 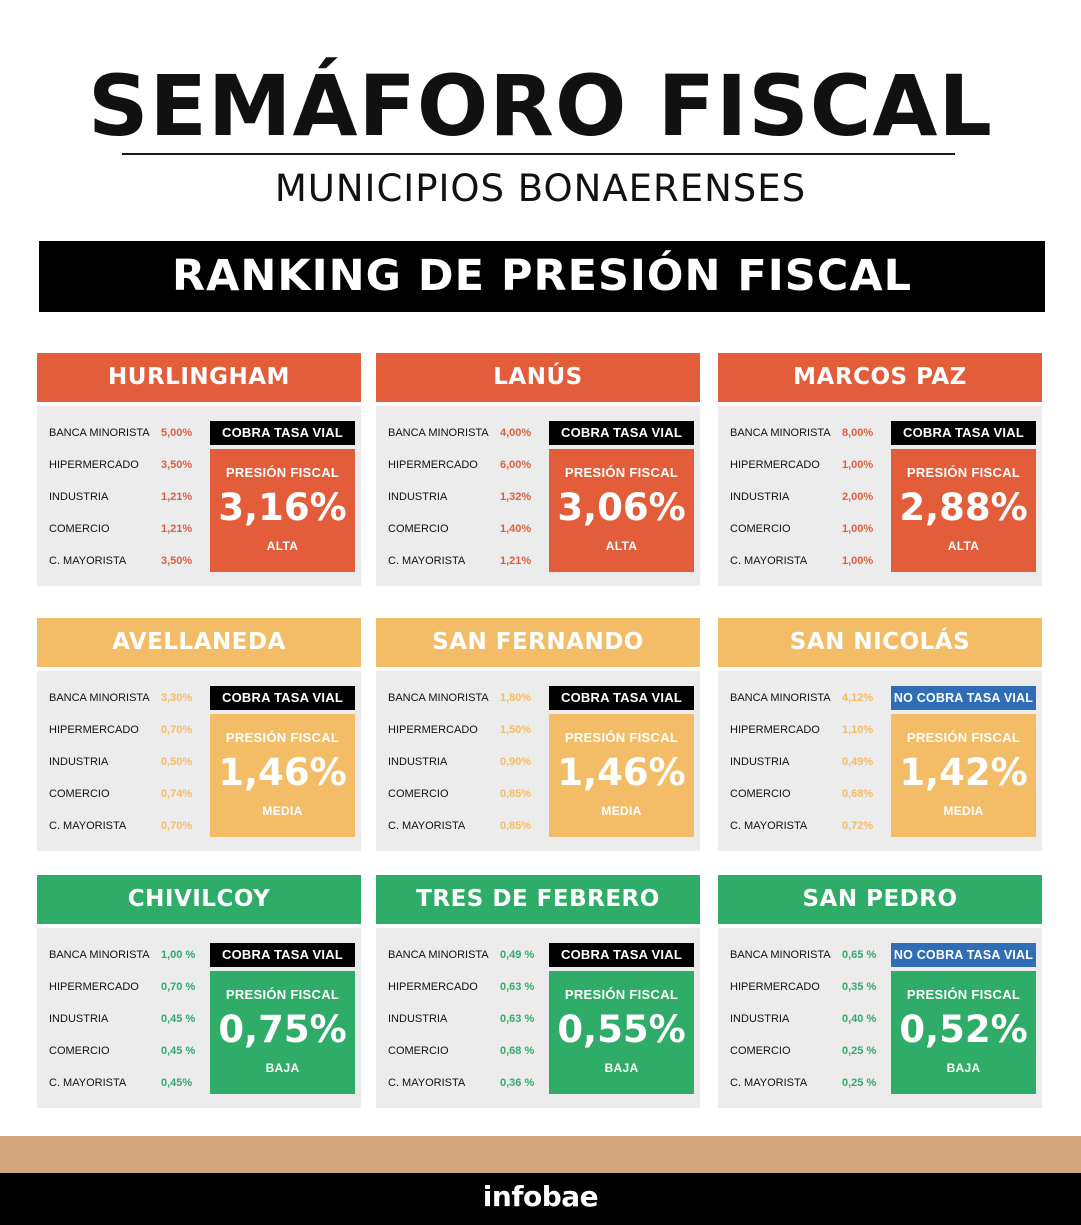 I want to click on rate-row: C. MAYORISTA 0,45%, so click(x=124, y=1086).